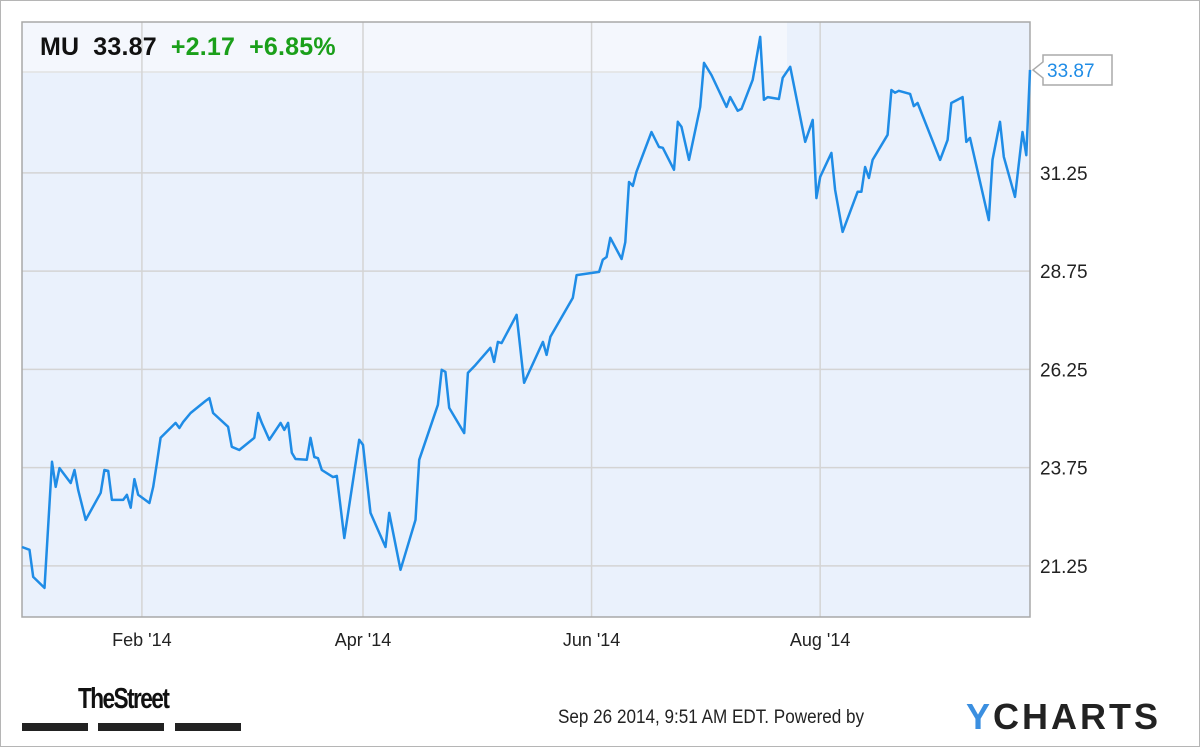 The width and height of the screenshot is (1200, 747). I want to click on thestreet-logo: TheStreet, so click(124, 699).